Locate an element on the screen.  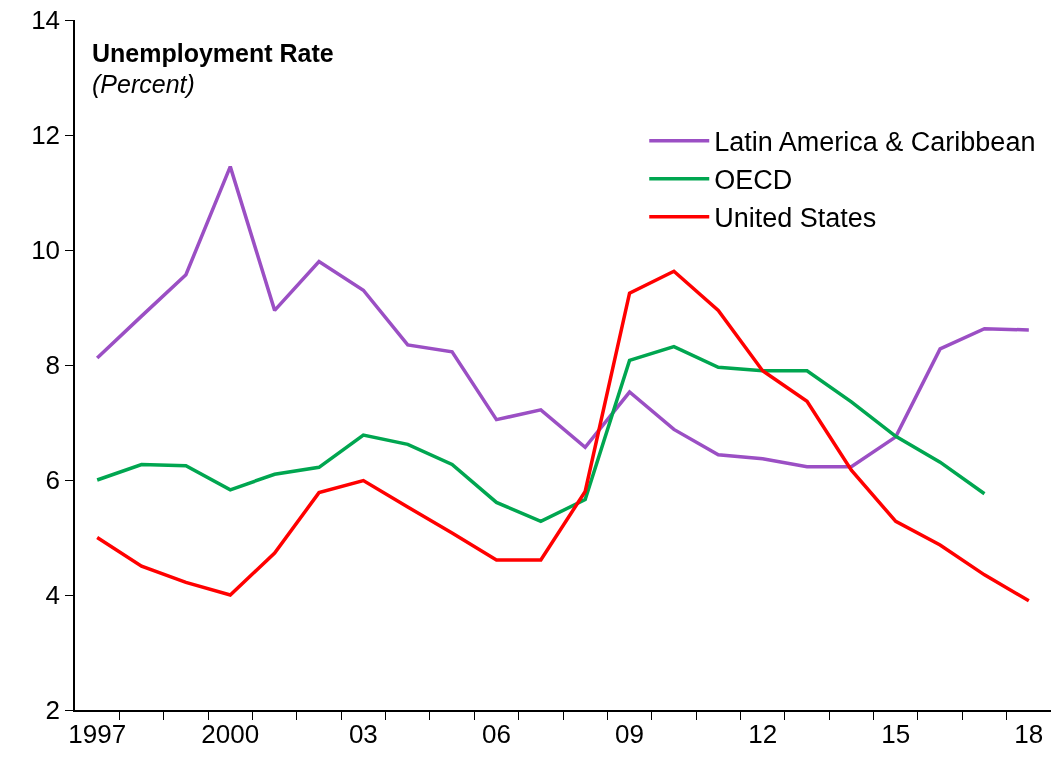
text: Unemployment Rate is located at coordinates (213, 53).